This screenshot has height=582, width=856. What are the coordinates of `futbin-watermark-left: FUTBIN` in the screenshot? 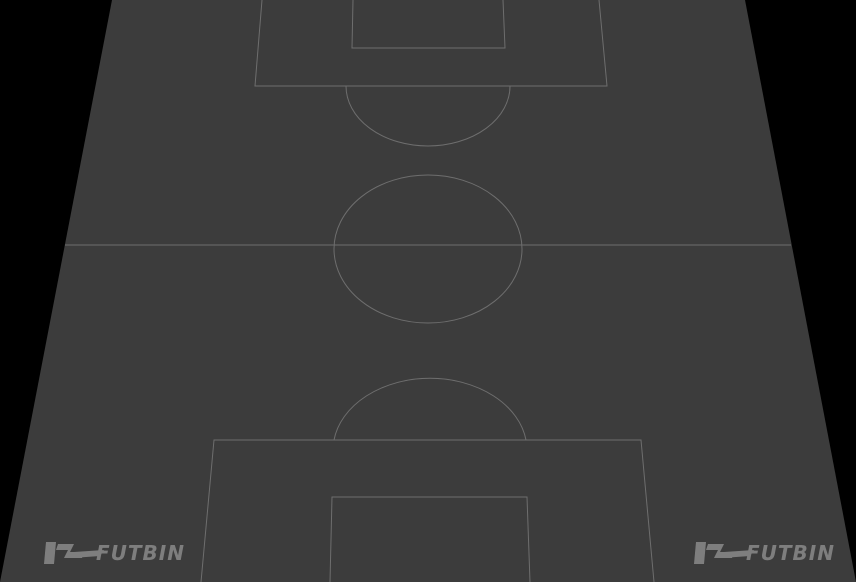 It's located at (114, 553).